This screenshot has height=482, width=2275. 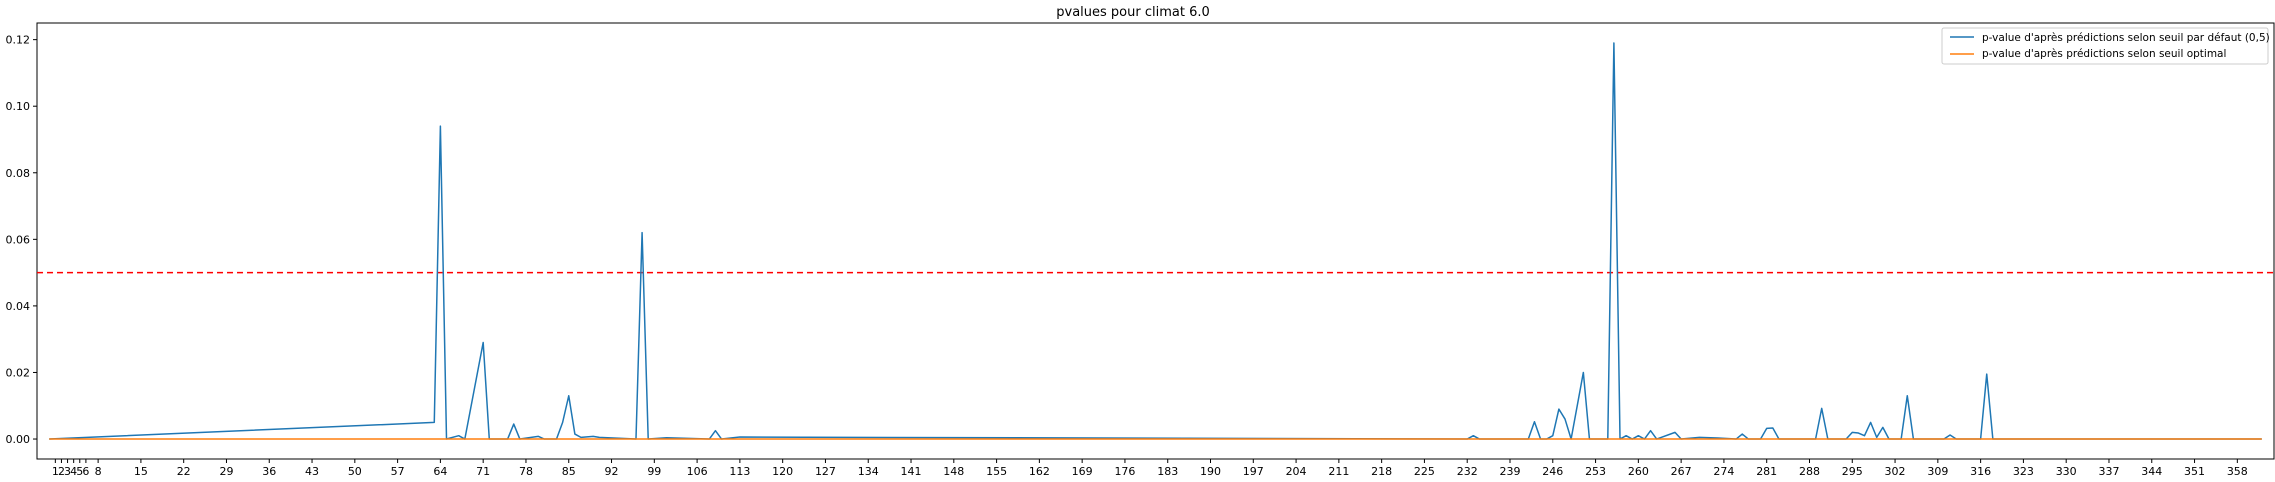 What do you see at coordinates (18, 439) in the screenshot?
I see `y-tick-label: 0.00` at bounding box center [18, 439].